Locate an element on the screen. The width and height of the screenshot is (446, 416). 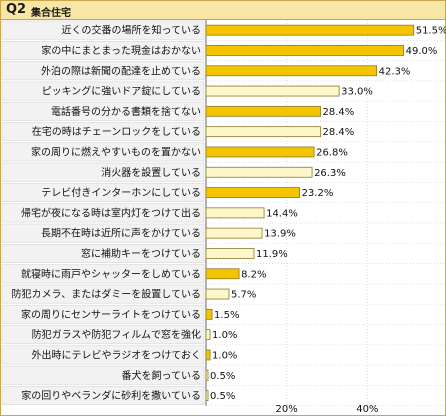
data-label: 5.7% is located at coordinates (243, 295).